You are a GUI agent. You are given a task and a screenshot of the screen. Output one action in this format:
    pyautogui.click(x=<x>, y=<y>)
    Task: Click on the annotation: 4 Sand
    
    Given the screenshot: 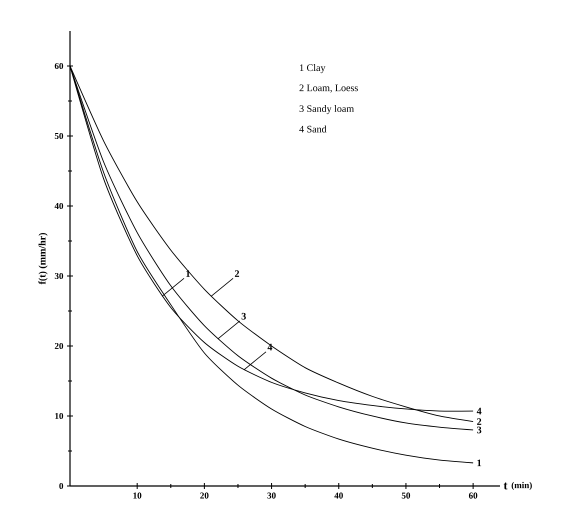 What is the action you would take?
    pyautogui.click(x=312, y=128)
    